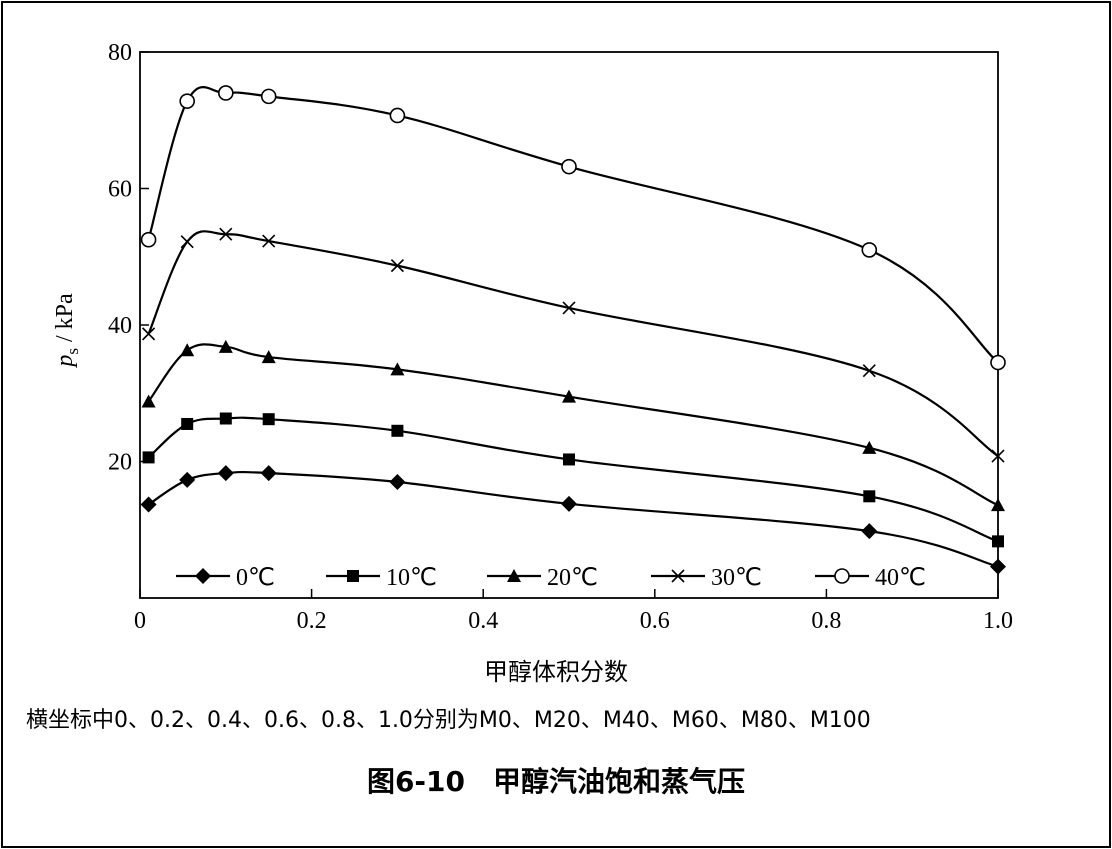 Image resolution: width=1112 pixels, height=849 pixels. What do you see at coordinates (736, 578) in the screenshot?
I see `legend-label: 30℃` at bounding box center [736, 578].